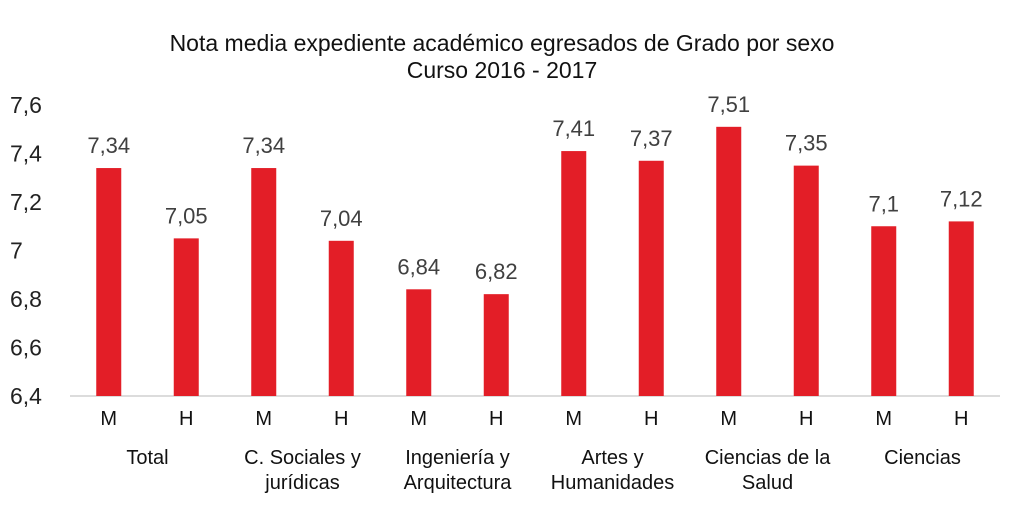  Describe the element at coordinates (883, 203) in the screenshot. I see `data-label: 7,1` at that location.